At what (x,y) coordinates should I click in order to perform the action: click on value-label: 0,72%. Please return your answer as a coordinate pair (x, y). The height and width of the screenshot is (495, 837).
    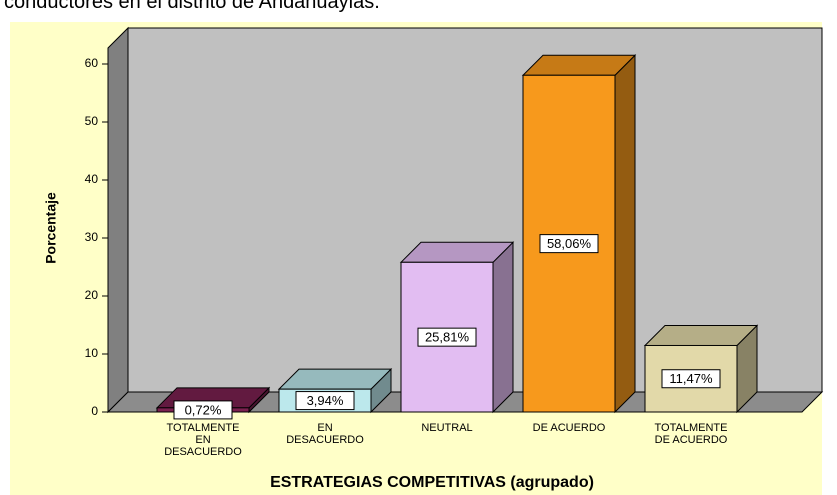
    Looking at the image, I should click on (203, 409).